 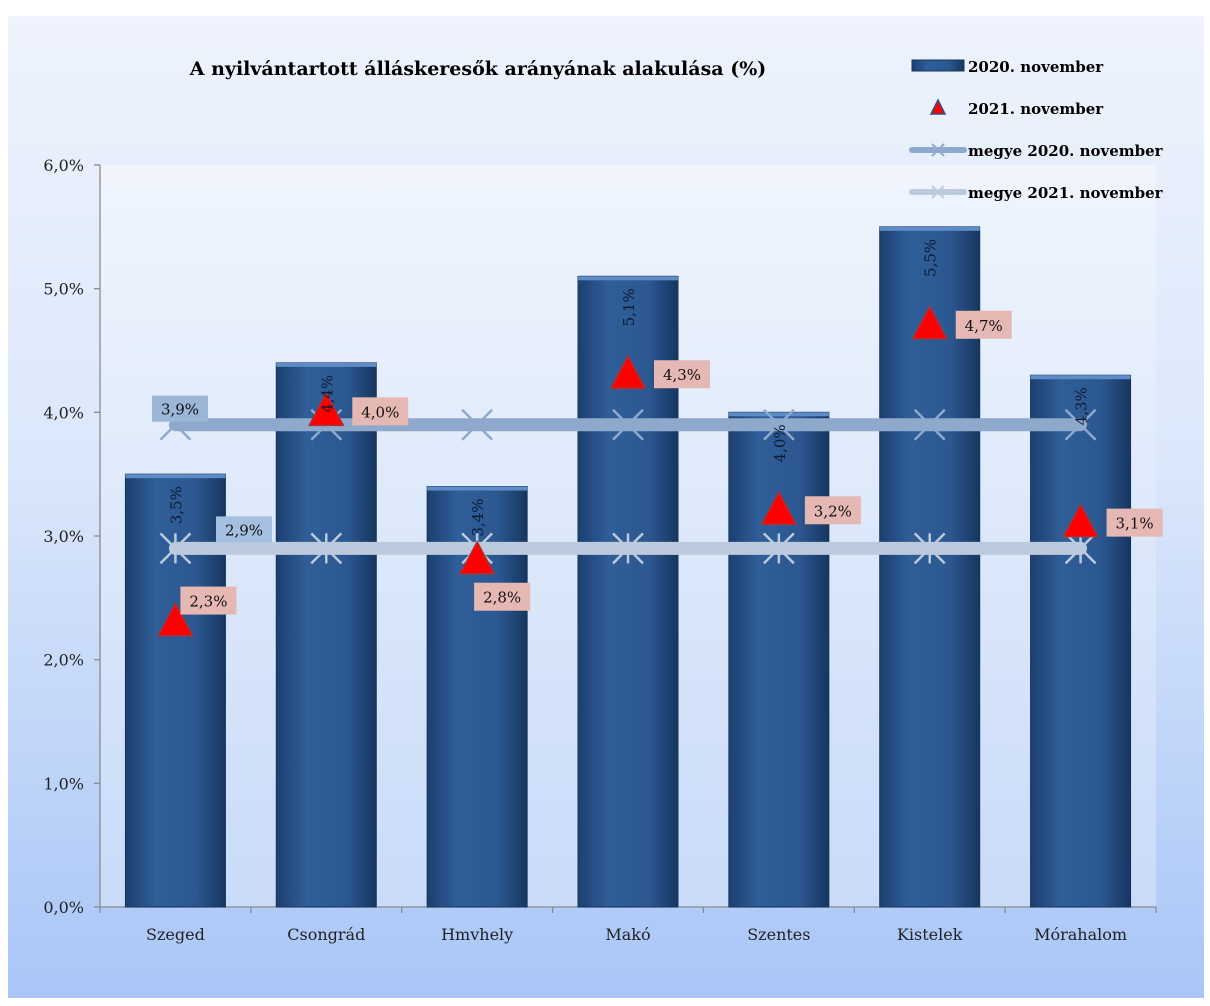 I want to click on marker-value-label: 3,2%, so click(x=833, y=511).